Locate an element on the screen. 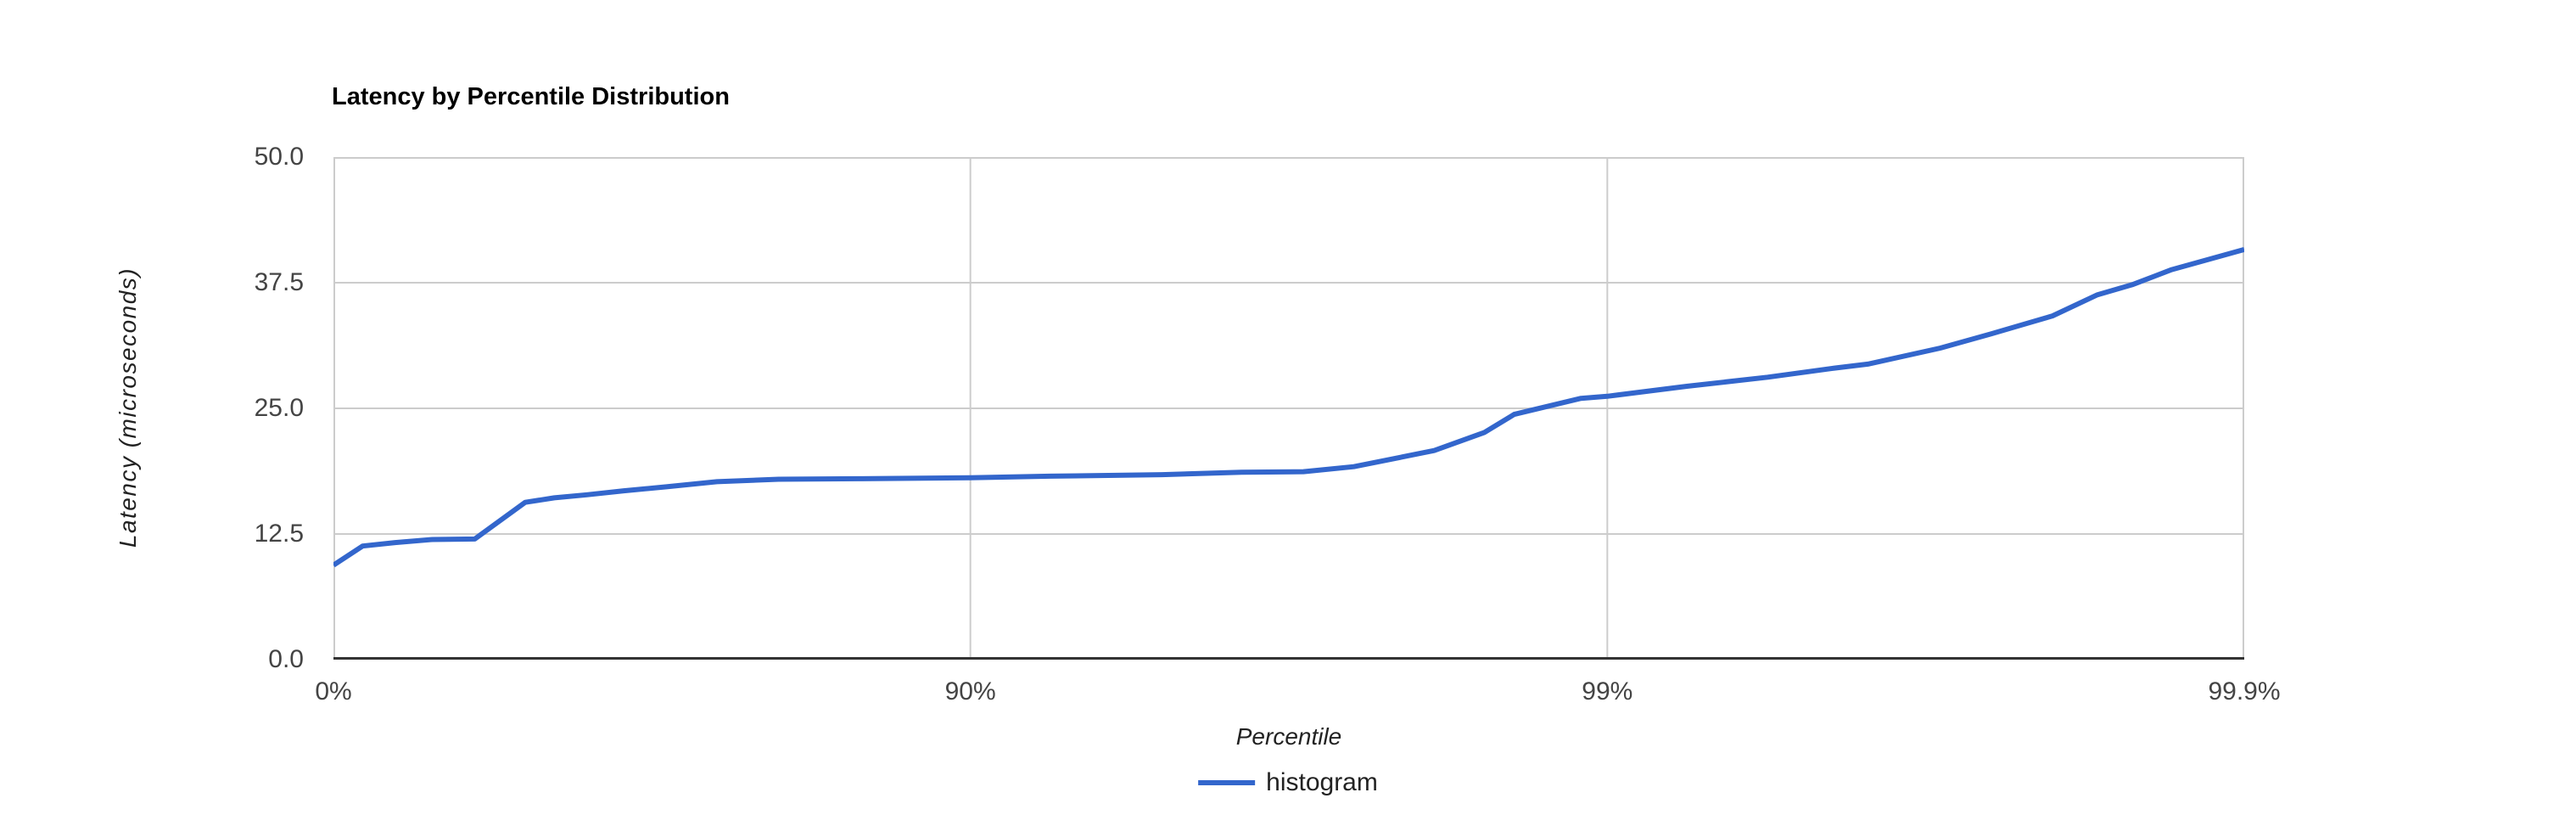 The height and width of the screenshot is (815, 2576). y-tick-label-0.0: 0.0 is located at coordinates (286, 659).